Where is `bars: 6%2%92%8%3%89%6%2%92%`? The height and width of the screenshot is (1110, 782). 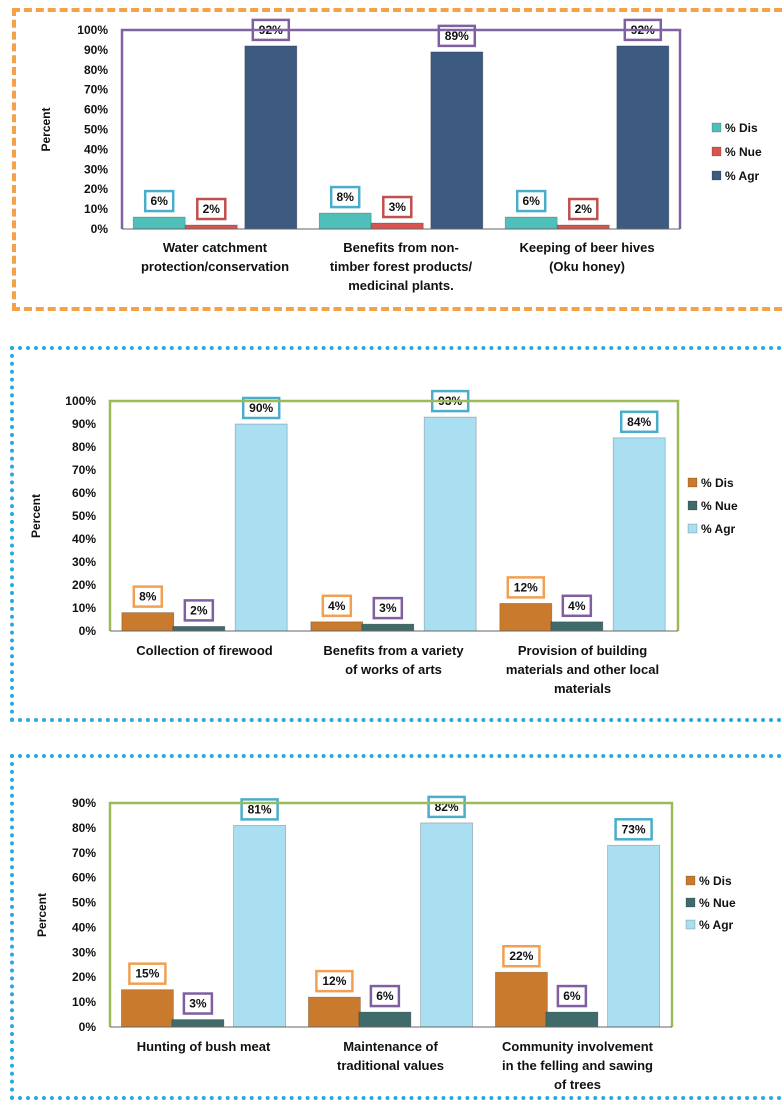
bars: 6%2%92%8%3%89%6%2%92% is located at coordinates (401, 124).